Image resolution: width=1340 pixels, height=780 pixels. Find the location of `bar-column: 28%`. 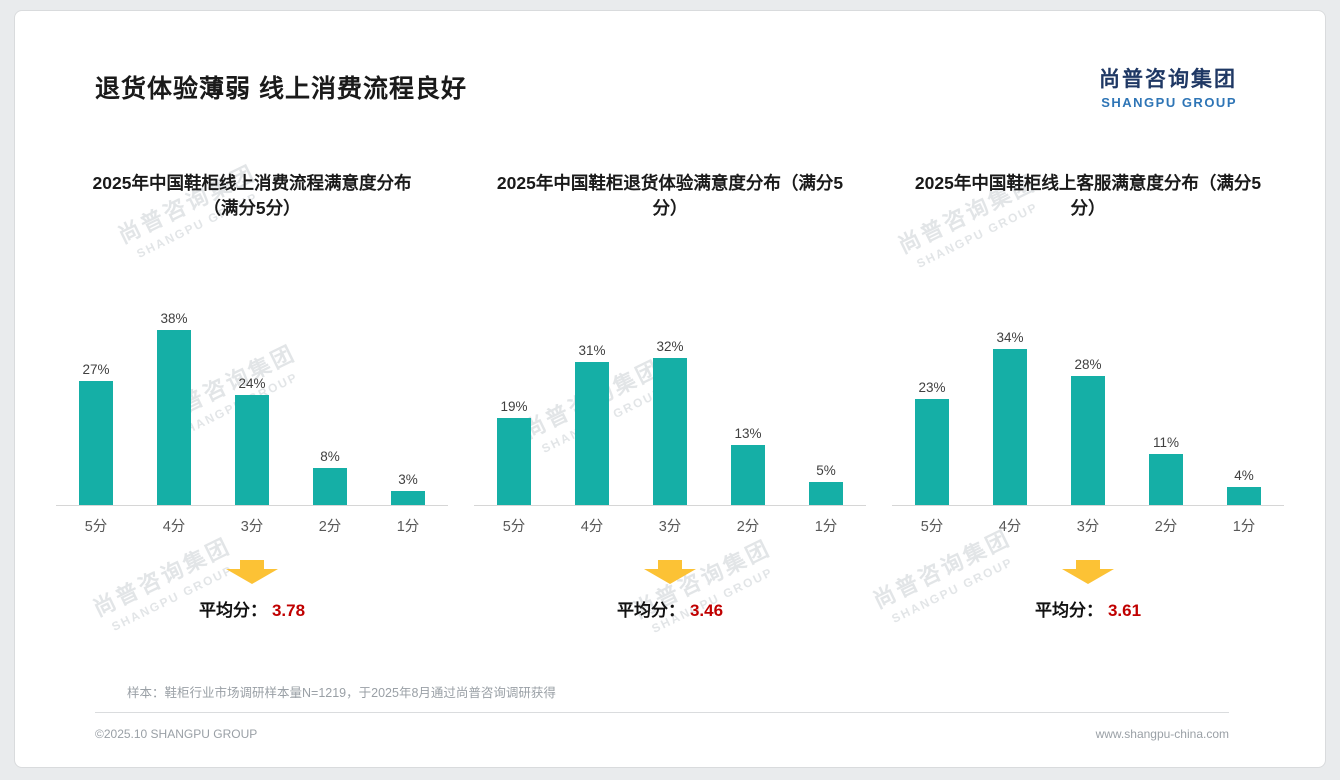

bar-column: 28% is located at coordinates (1088, 431).